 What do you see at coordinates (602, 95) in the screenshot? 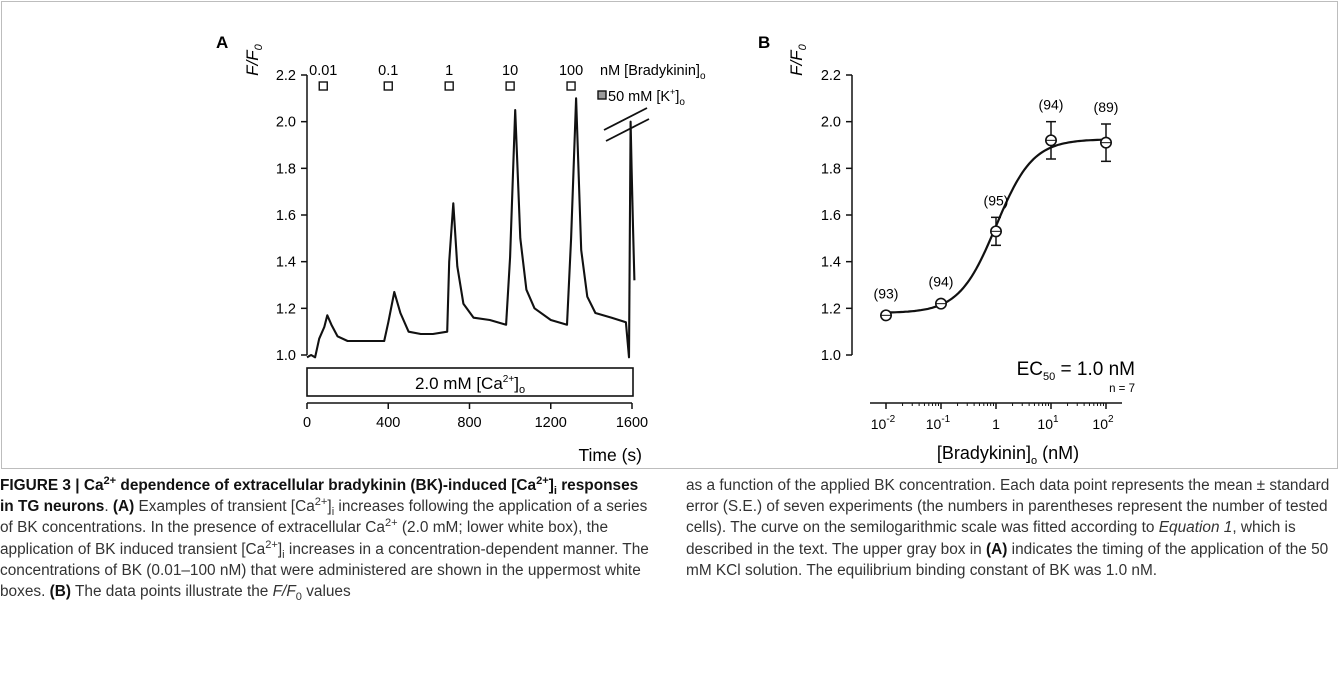
I see `panel-a-k-box` at bounding box center [602, 95].